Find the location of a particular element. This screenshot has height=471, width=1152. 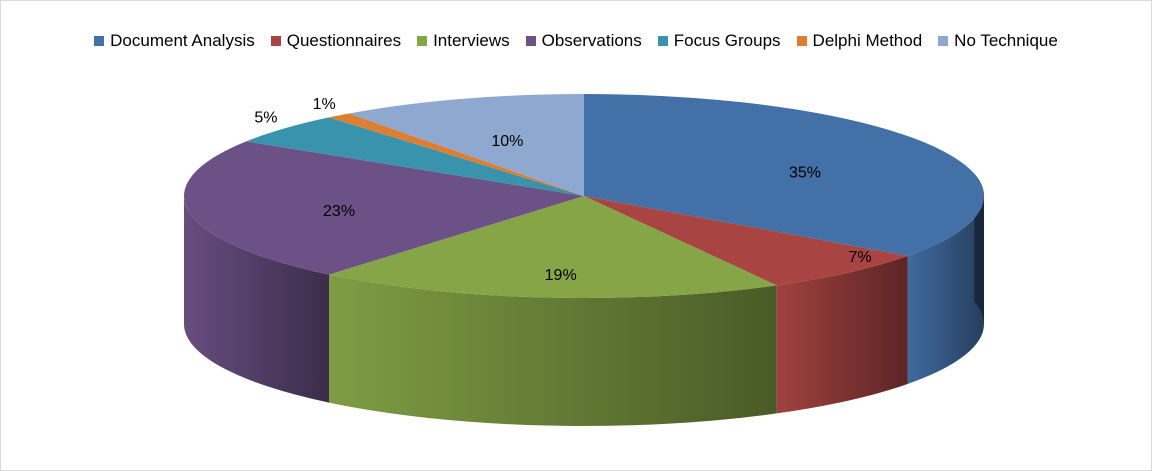

data-label-no-technique: 10% is located at coordinates (507, 141).